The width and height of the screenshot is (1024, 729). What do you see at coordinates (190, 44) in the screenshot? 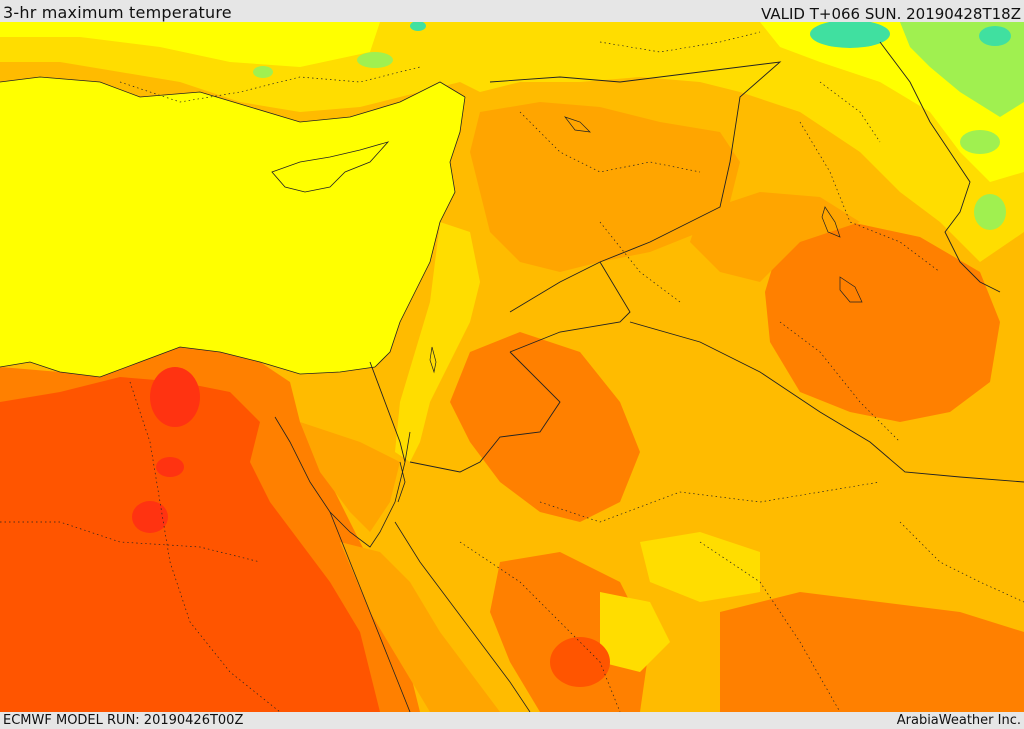
I see `zone-north-yellow` at bounding box center [190, 44].